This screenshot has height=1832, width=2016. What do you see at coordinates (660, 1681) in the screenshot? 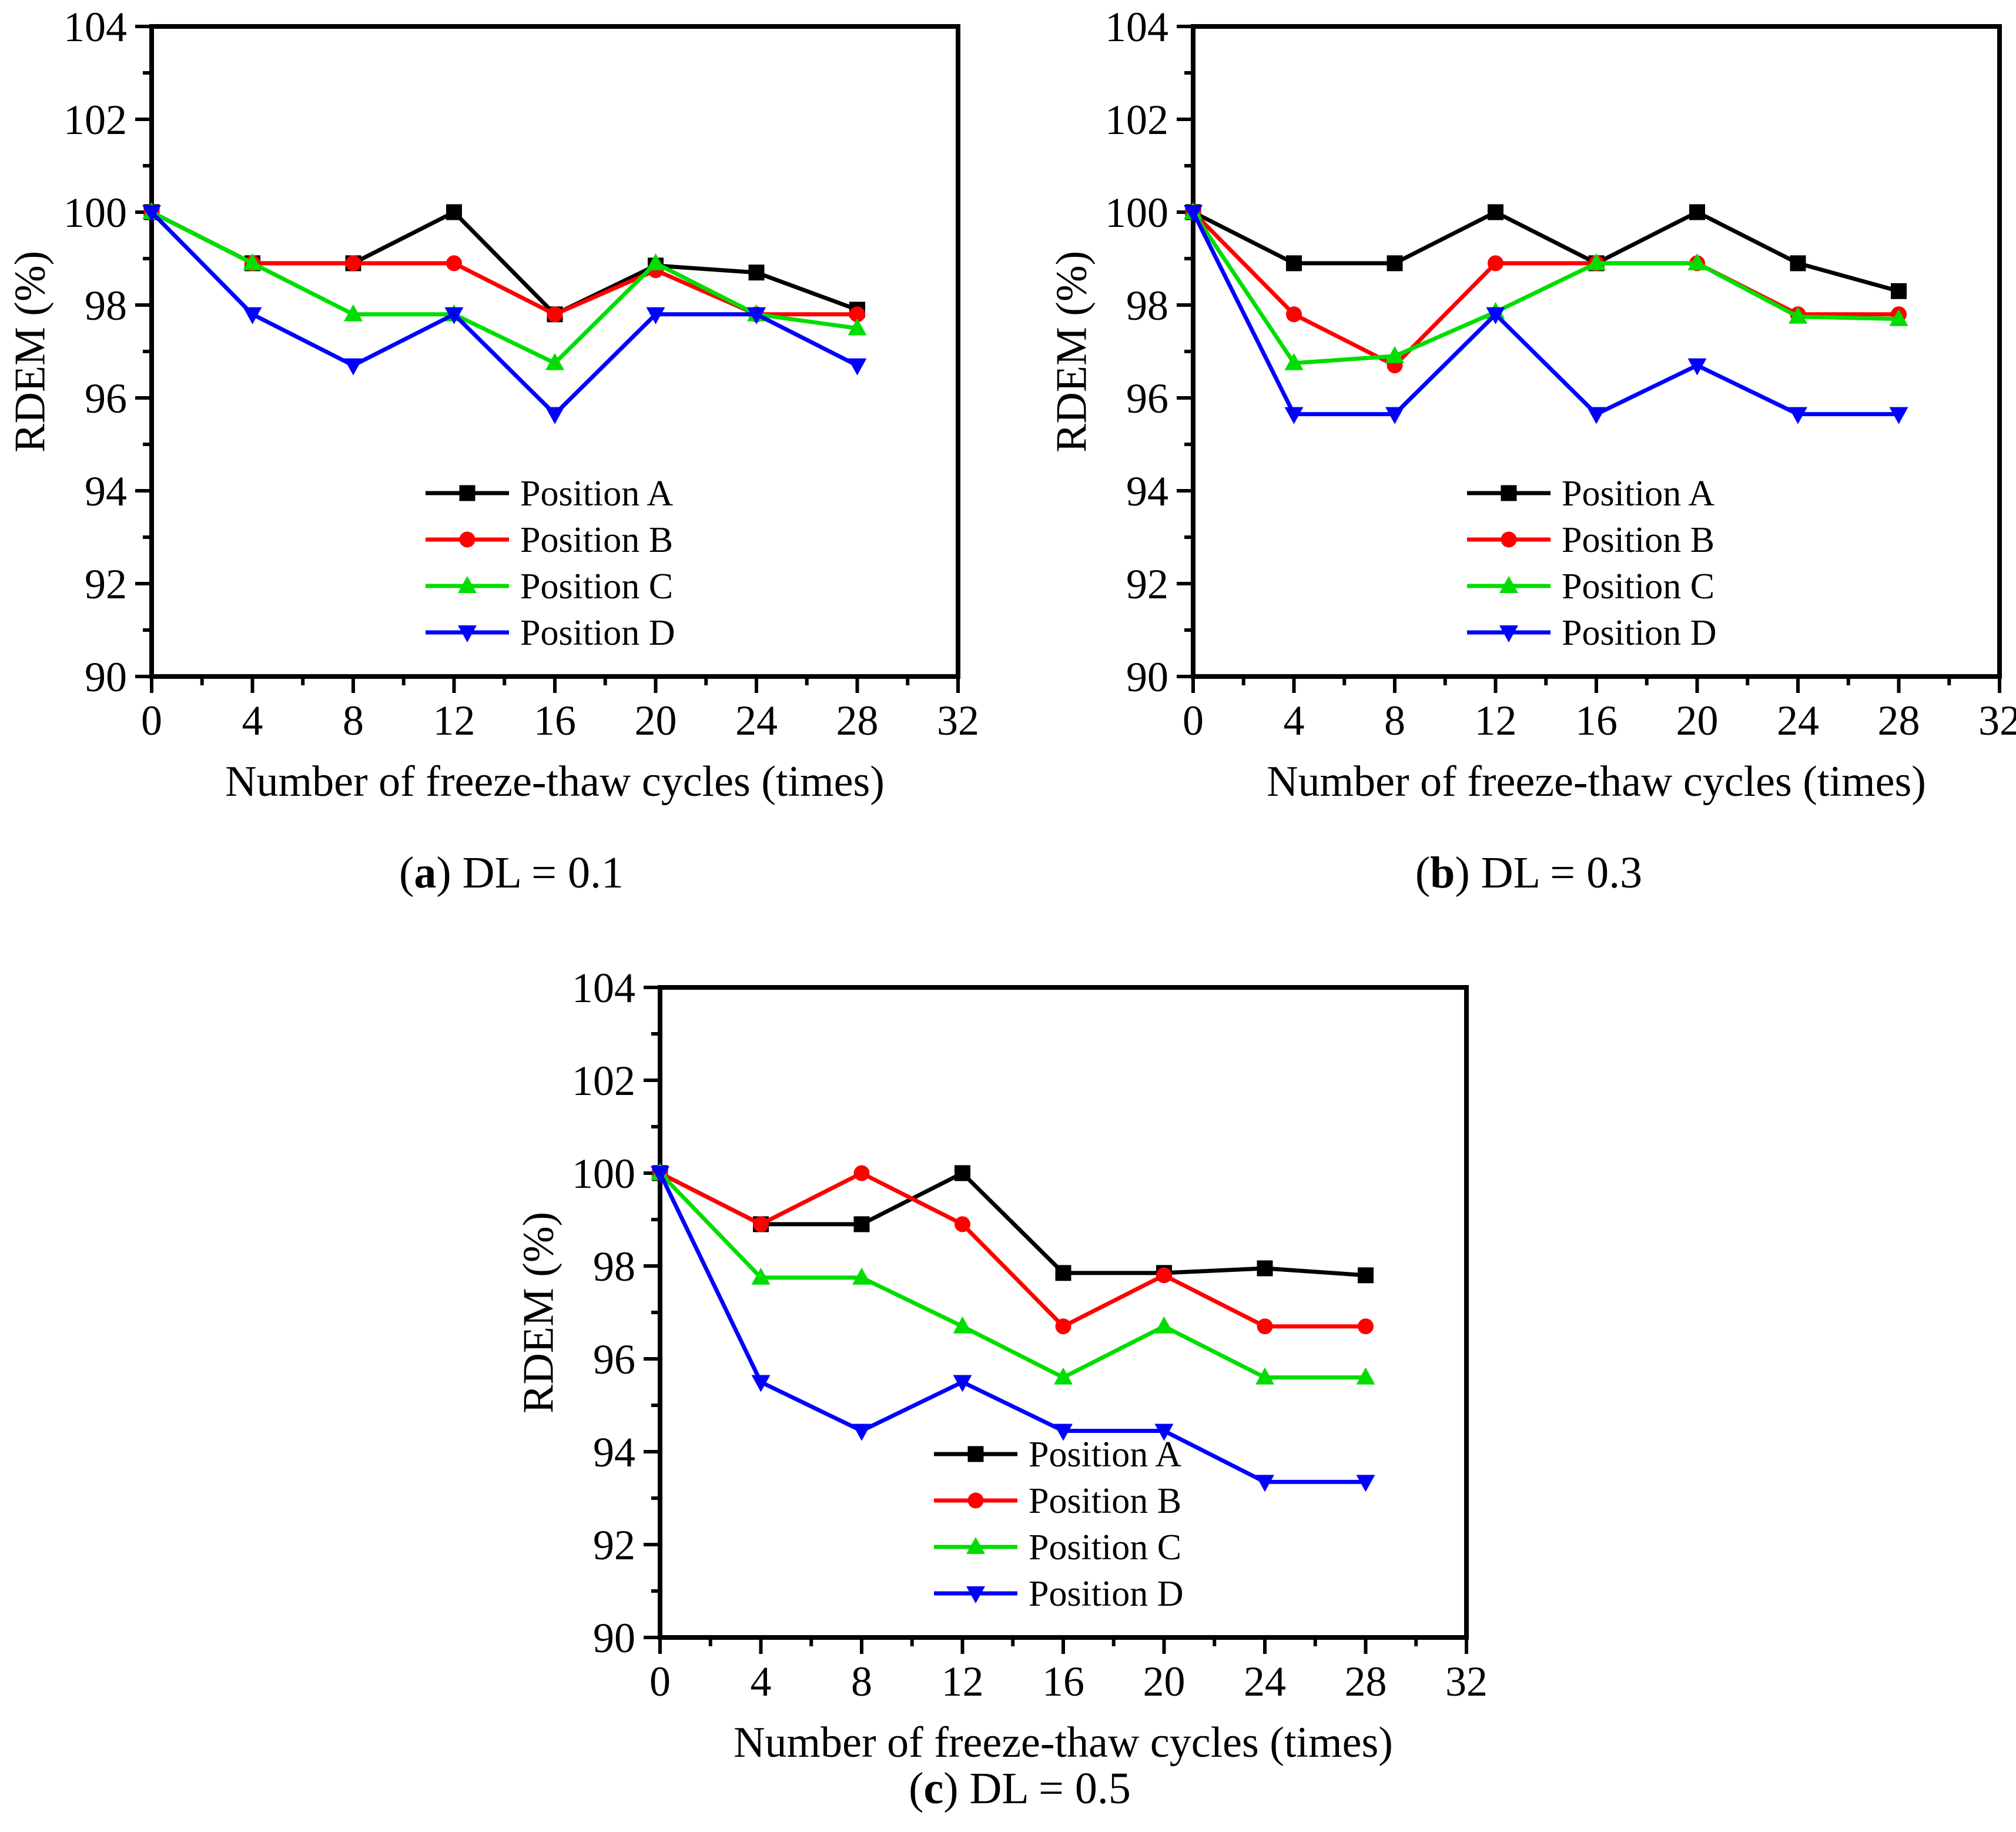
I see `x-tick-label: 0` at bounding box center [660, 1681].